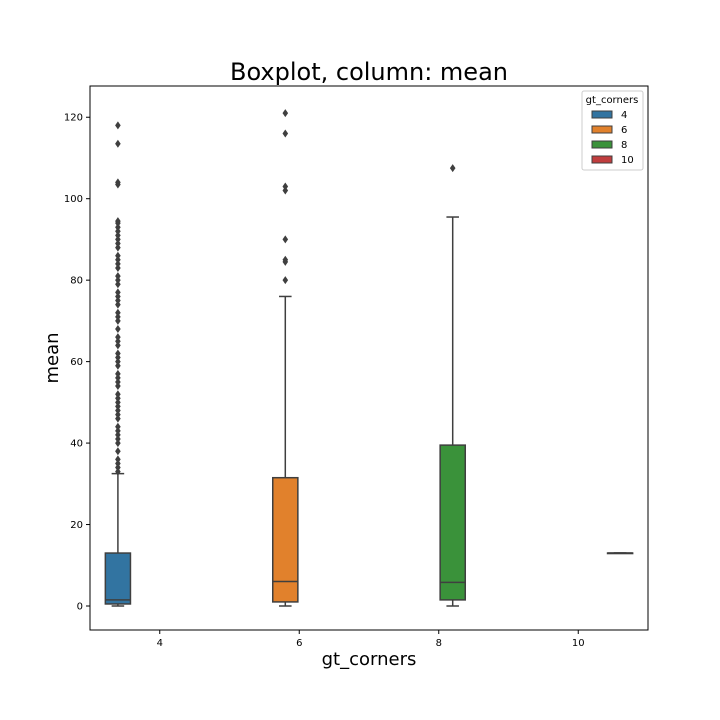 The width and height of the screenshot is (720, 720). Describe the element at coordinates (612, 138) in the screenshot. I see `legend-items: 4 6 8 10` at that location.